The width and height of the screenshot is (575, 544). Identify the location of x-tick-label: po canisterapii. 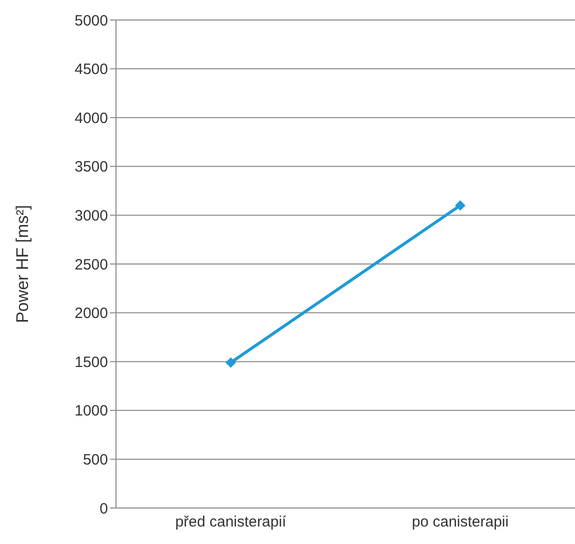
(460, 522).